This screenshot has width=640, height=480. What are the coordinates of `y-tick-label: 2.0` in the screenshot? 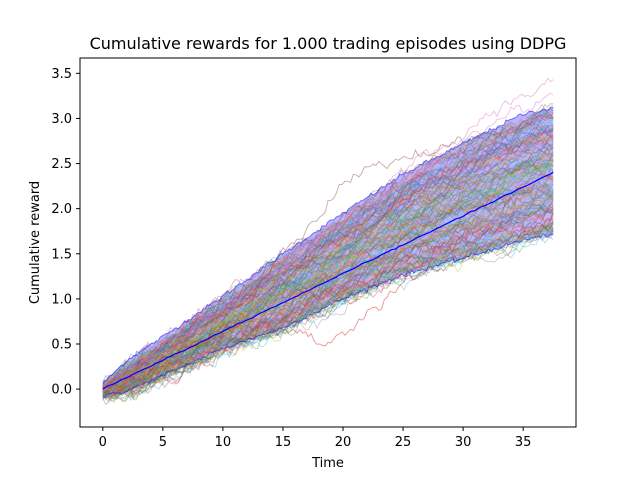 It's located at (61, 209).